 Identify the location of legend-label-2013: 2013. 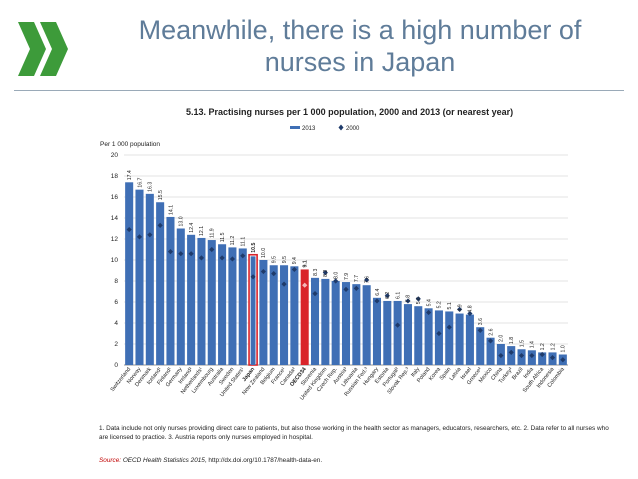
(309, 129).